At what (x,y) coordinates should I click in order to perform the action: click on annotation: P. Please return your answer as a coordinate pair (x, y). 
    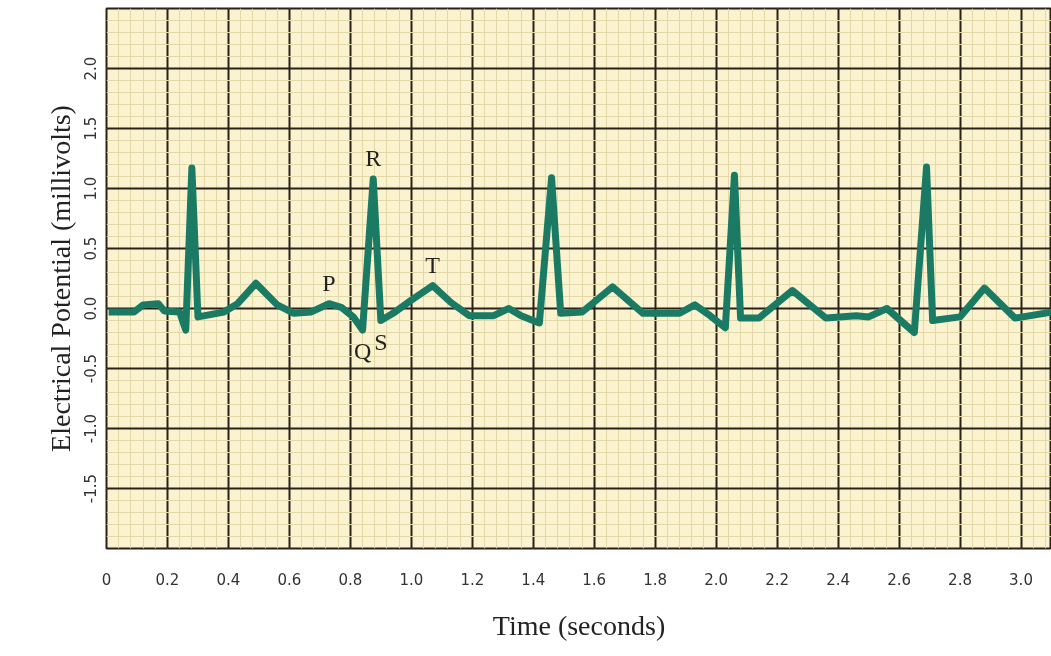
    Looking at the image, I should click on (329, 282).